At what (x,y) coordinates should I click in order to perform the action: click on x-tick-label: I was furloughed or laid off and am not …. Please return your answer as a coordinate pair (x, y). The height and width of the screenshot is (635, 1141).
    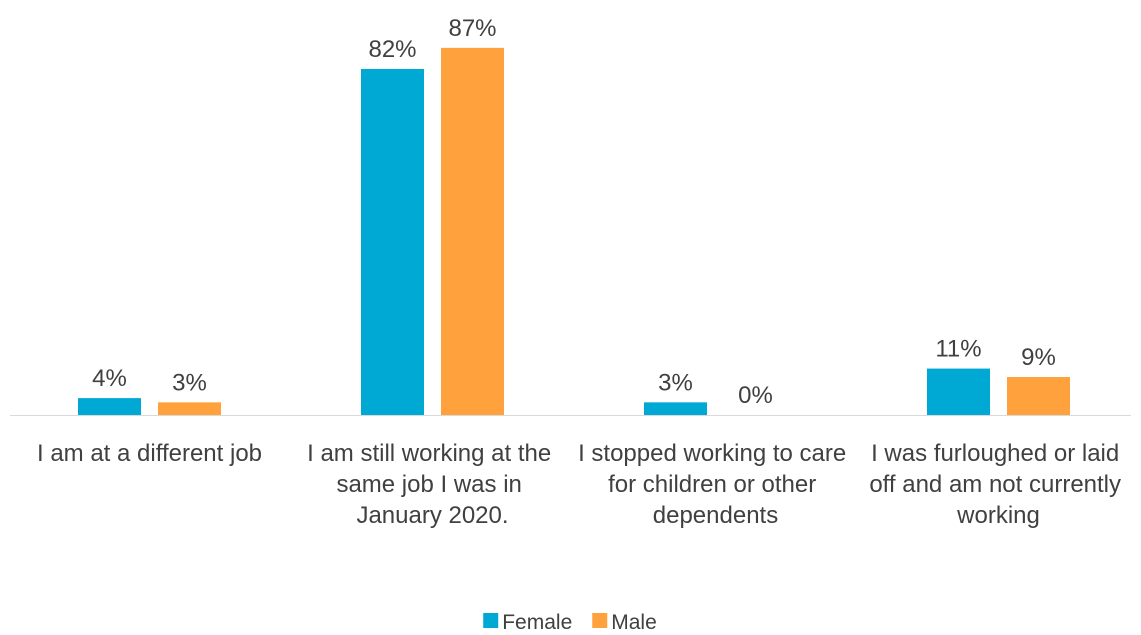
    Looking at the image, I should click on (998, 484).